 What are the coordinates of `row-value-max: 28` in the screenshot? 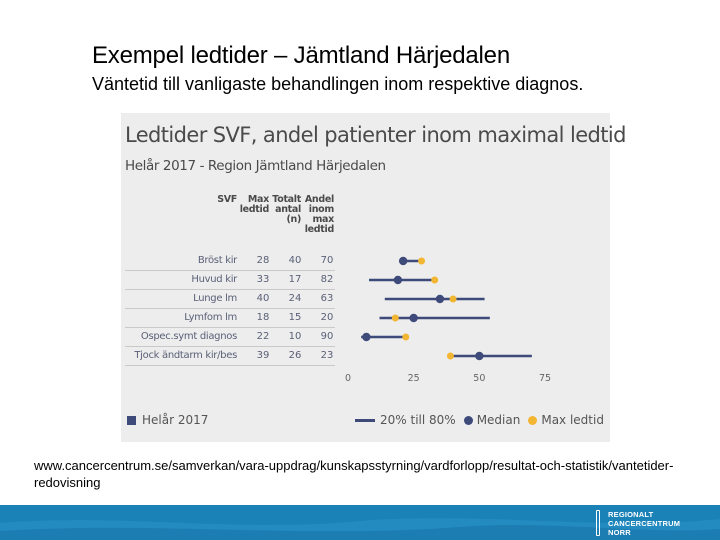 It's located at (263, 260).